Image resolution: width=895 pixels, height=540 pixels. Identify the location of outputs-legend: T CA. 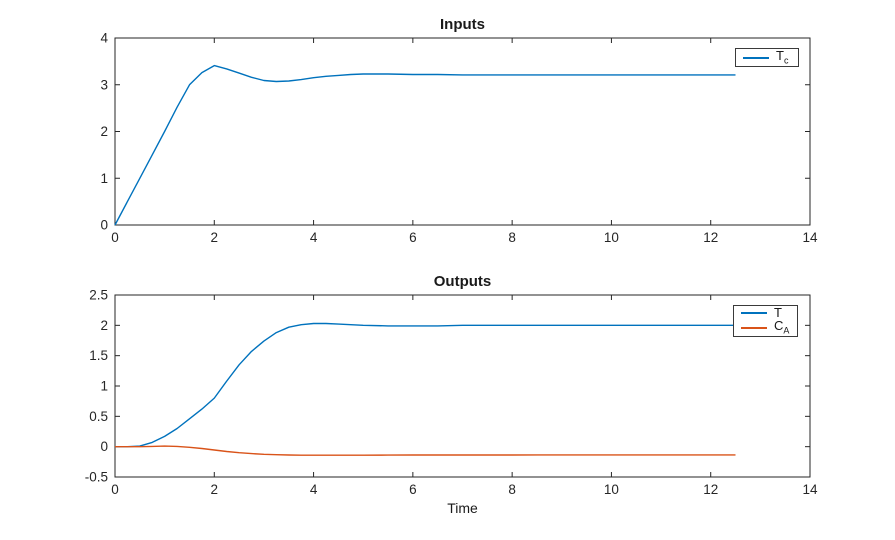
(765, 321).